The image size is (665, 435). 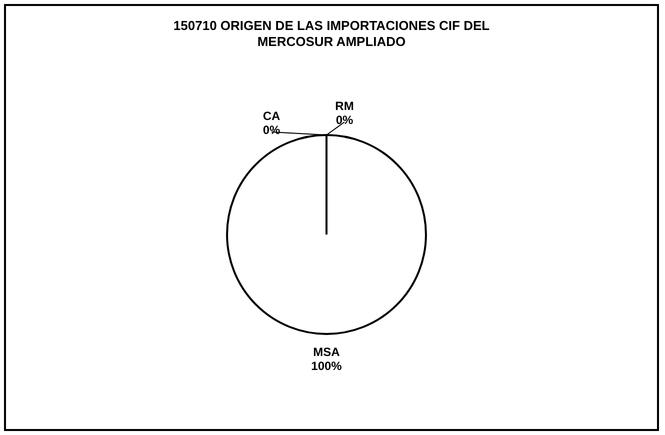 What do you see at coordinates (271, 116) in the screenshot?
I see `category-label: CA` at bounding box center [271, 116].